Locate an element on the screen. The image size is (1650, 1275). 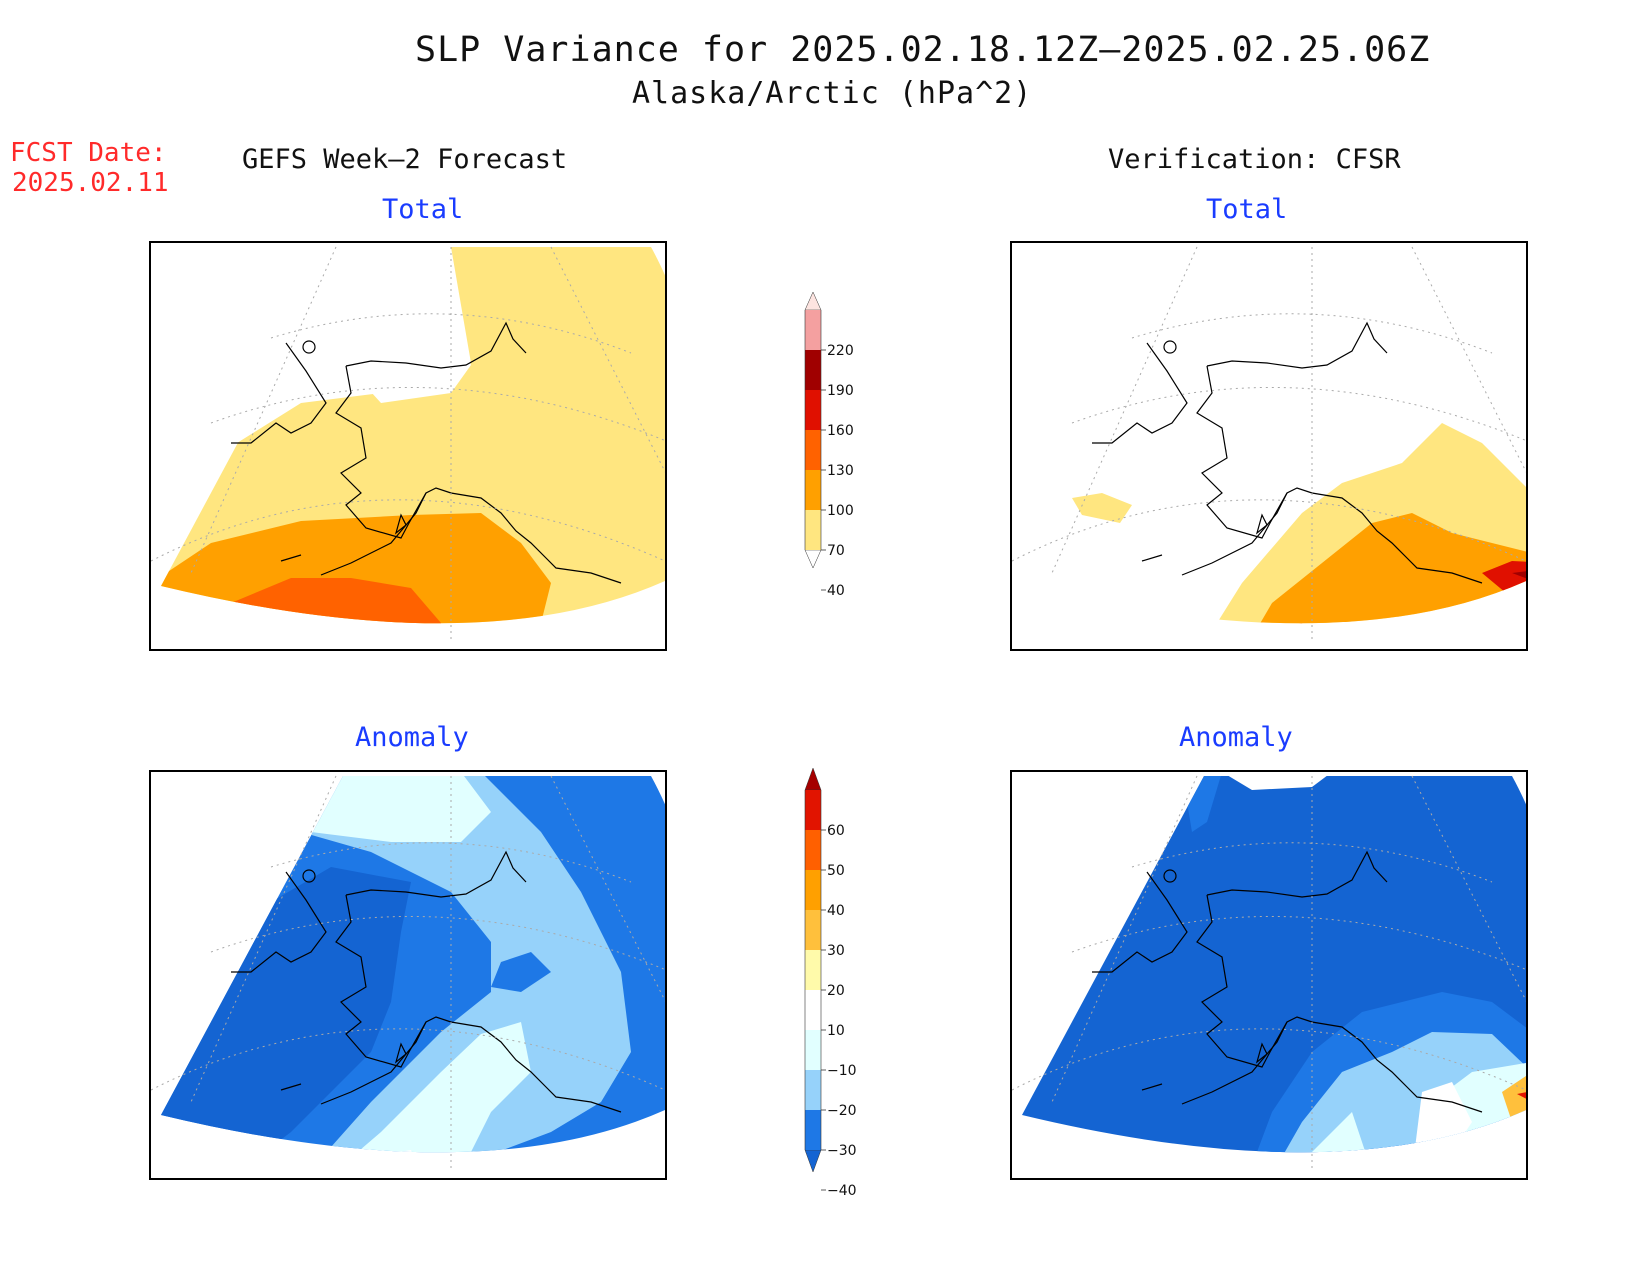
ver-anomaly-title: Anomaly is located at coordinates (1236, 737).